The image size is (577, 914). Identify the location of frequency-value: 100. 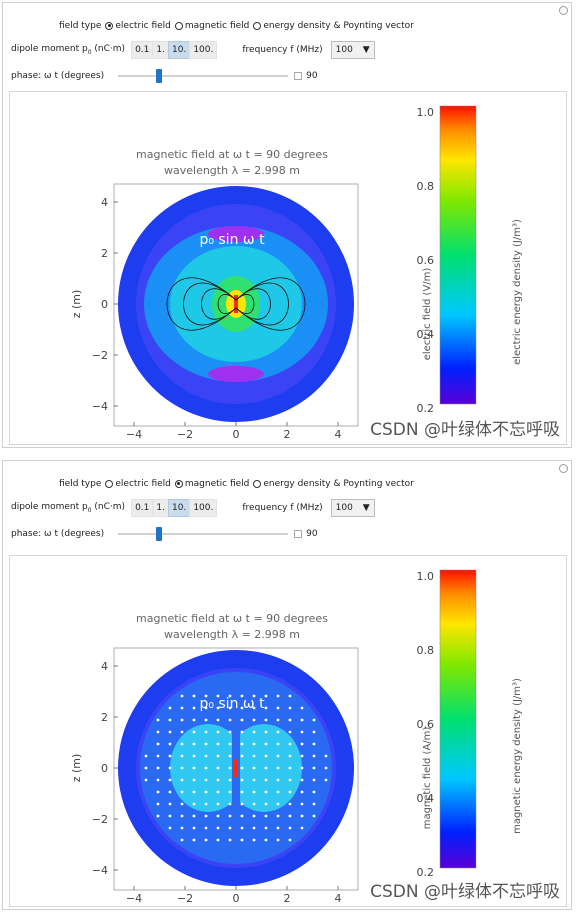
(344, 508).